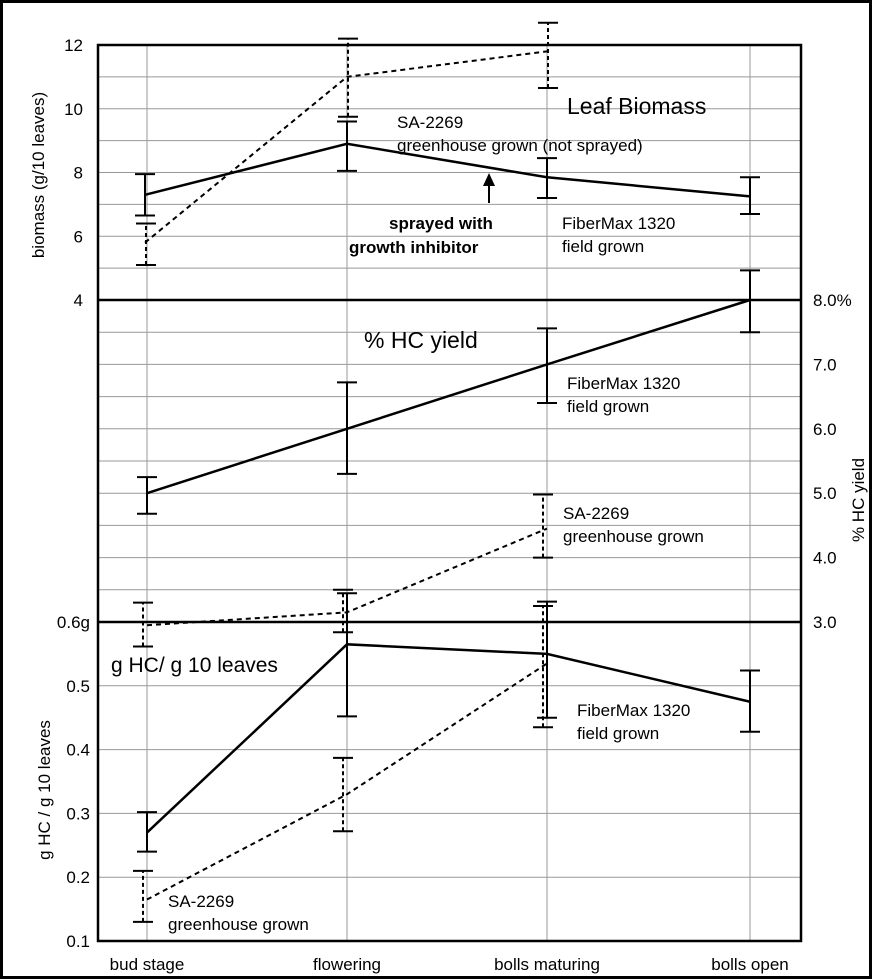  What do you see at coordinates (73, 109) in the screenshot?
I see `ytick-label: 10` at bounding box center [73, 109].